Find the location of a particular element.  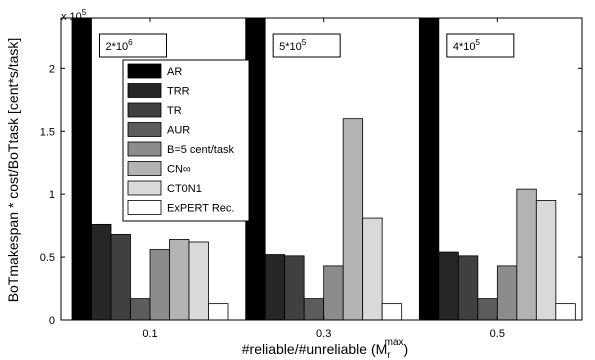

legend-label: AR is located at coordinates (174, 72).